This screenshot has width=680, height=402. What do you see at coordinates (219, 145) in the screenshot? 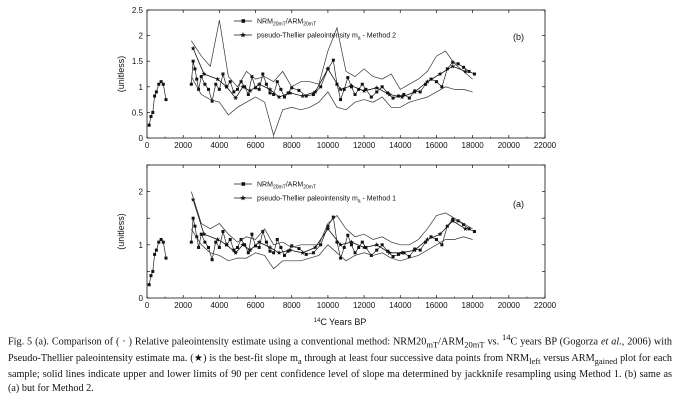
I see `x-tick-label: 4000` at bounding box center [219, 145].